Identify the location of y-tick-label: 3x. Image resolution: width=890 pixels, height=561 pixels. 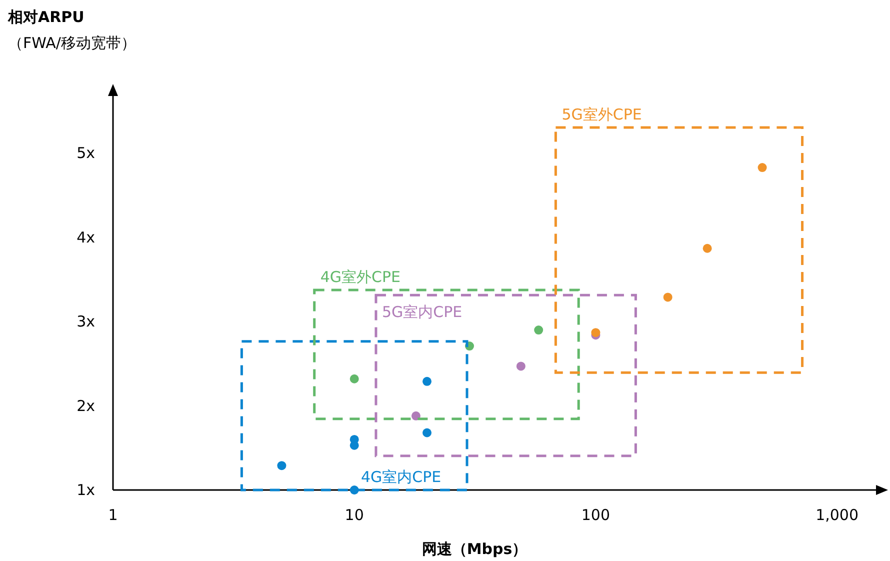
(86, 321).